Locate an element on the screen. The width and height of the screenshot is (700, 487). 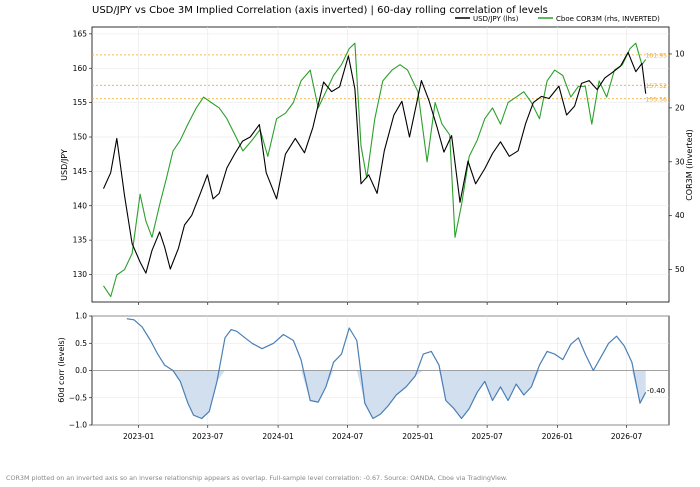
y-tick-label: 150 is located at coordinates (80, 137).